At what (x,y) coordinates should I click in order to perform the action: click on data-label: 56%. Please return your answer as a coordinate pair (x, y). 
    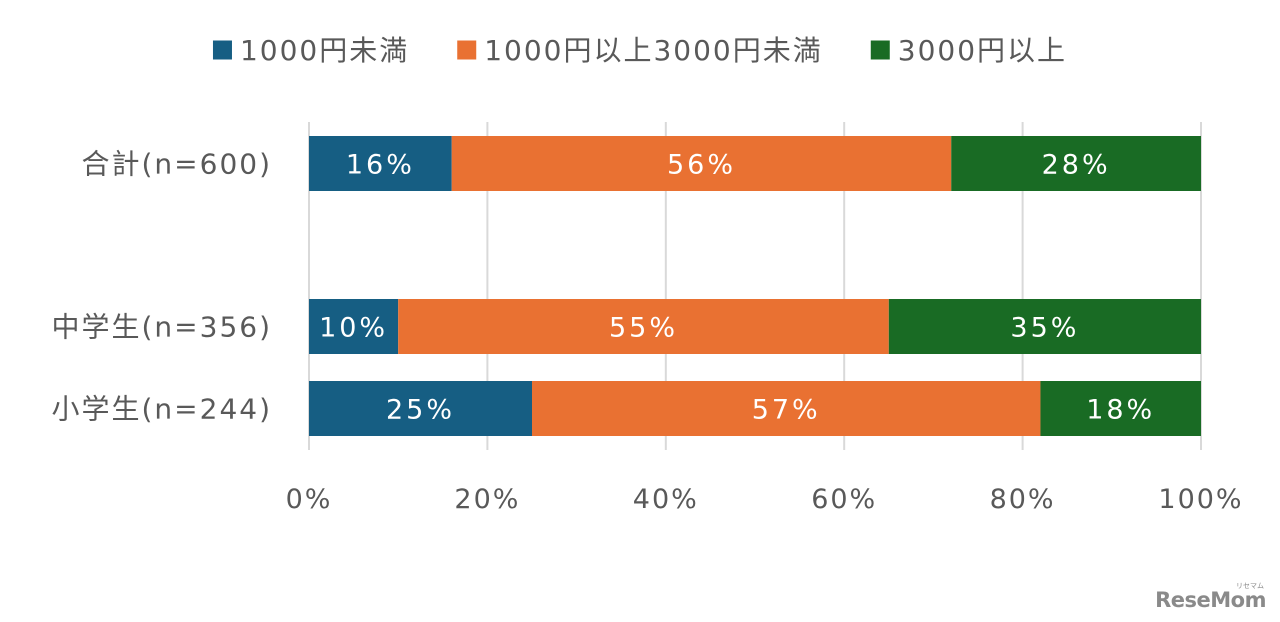
    Looking at the image, I should click on (701, 165).